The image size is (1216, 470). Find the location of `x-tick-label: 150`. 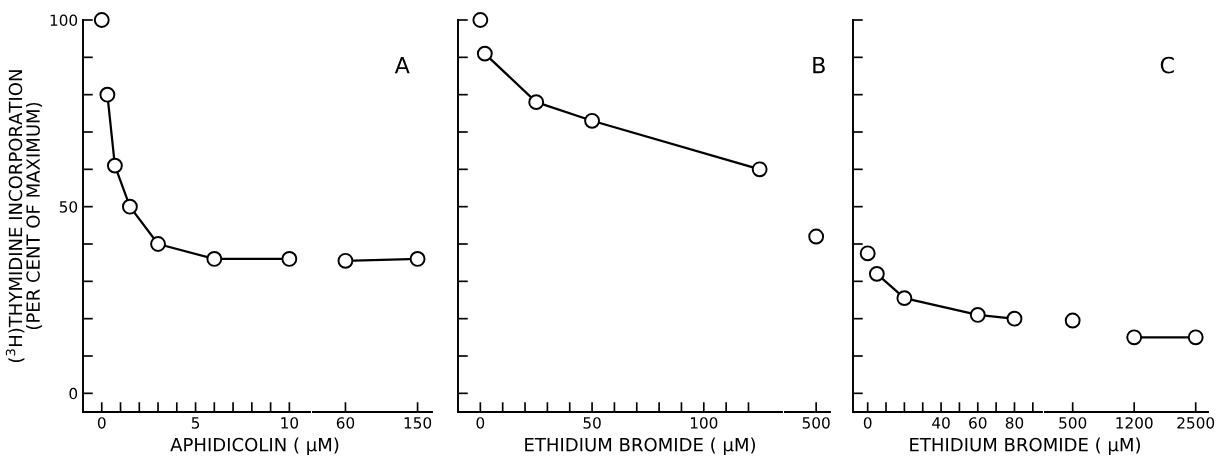

x-tick-label: 150 is located at coordinates (418, 423).